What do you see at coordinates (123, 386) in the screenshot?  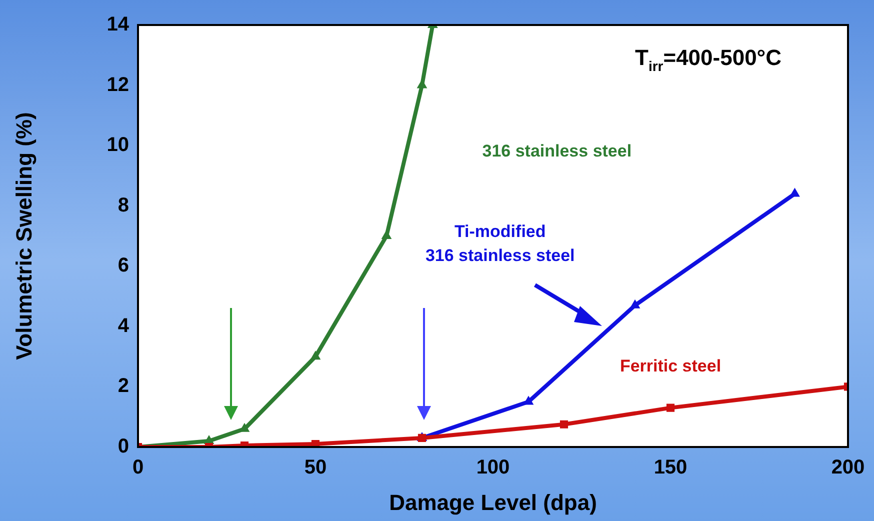 I see `y-tick-label: 2` at bounding box center [123, 386].